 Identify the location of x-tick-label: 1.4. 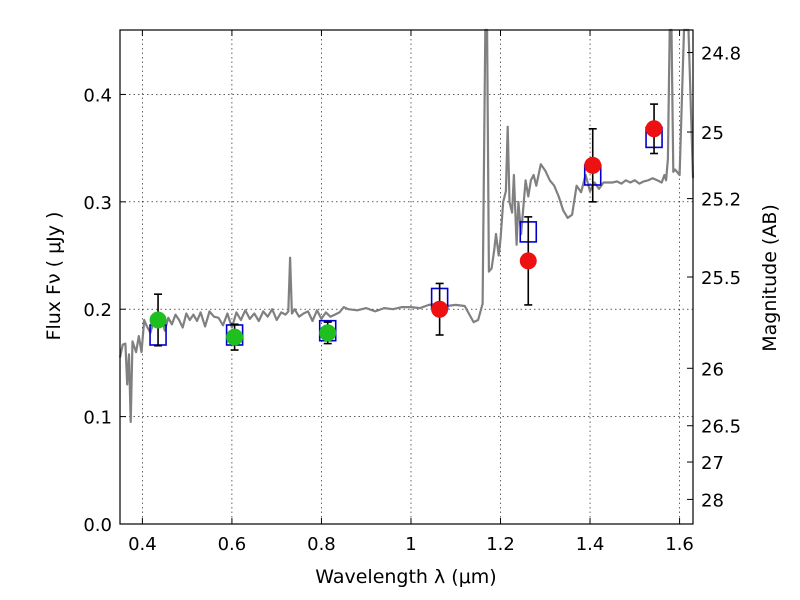
(590, 544).